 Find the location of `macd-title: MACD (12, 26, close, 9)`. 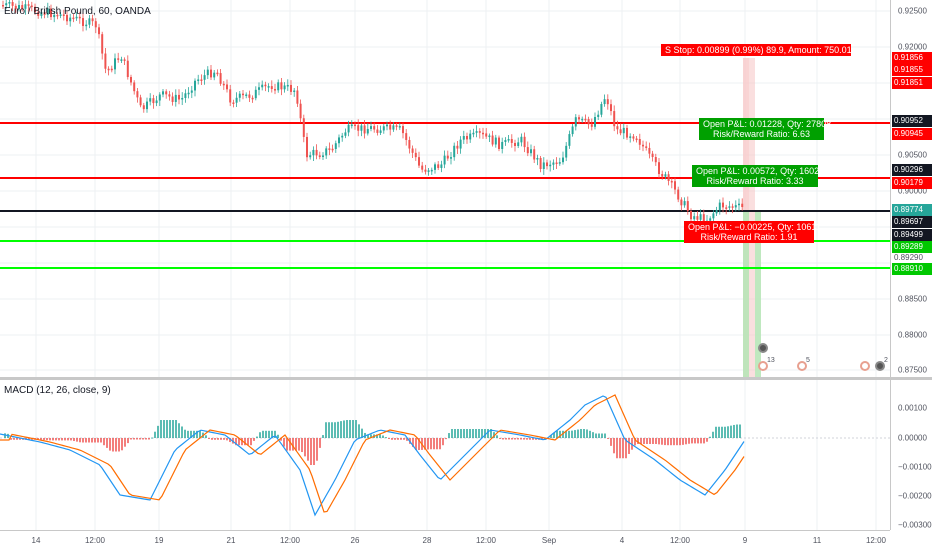

macd-title: MACD (12, 26, close, 9) is located at coordinates (57, 390).